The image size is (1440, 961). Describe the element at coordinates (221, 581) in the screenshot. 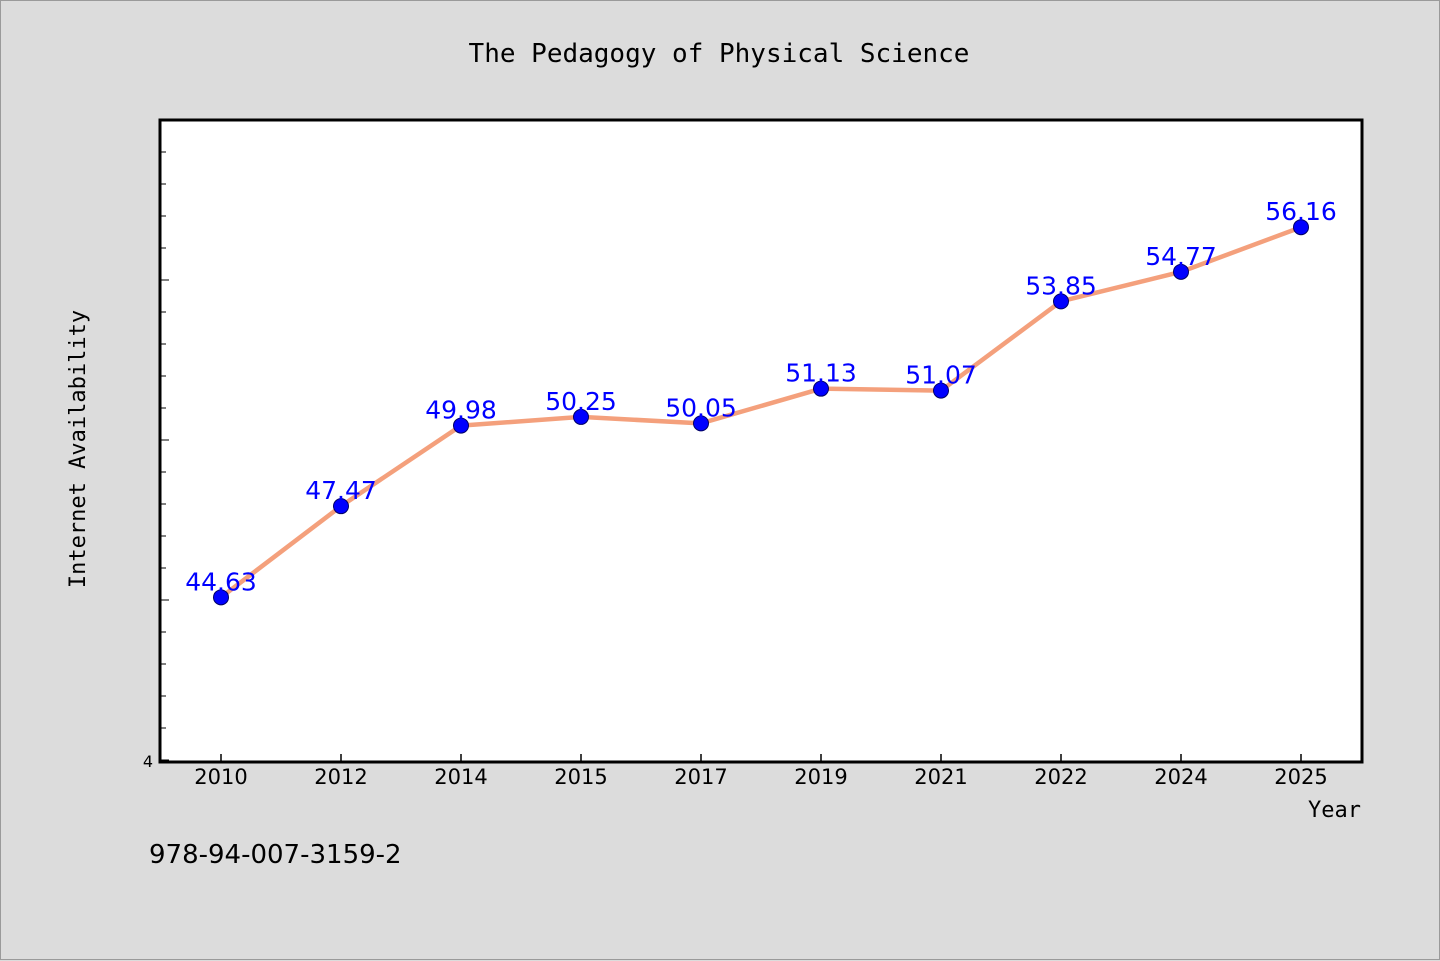

I see `data-label: 44.63` at that location.